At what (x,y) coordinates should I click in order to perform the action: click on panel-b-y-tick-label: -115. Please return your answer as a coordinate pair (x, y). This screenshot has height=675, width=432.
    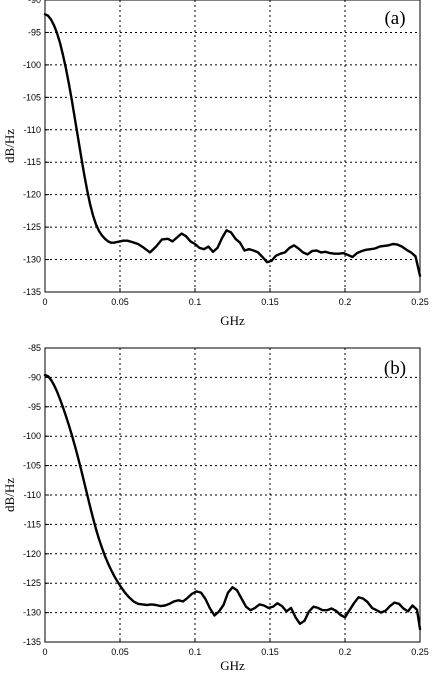
    Looking at the image, I should click on (32, 524).